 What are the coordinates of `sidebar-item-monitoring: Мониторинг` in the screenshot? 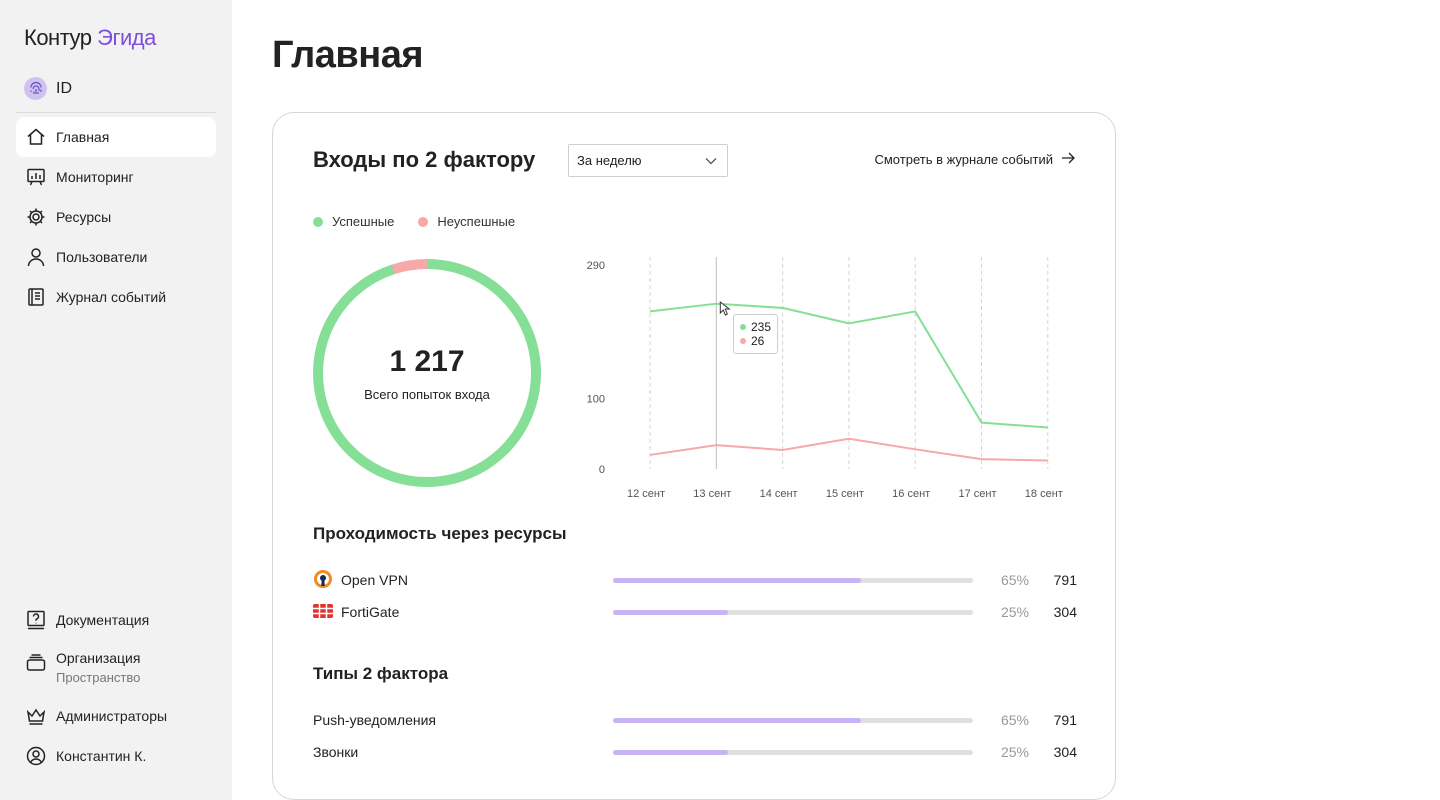 It's located at (116, 177).